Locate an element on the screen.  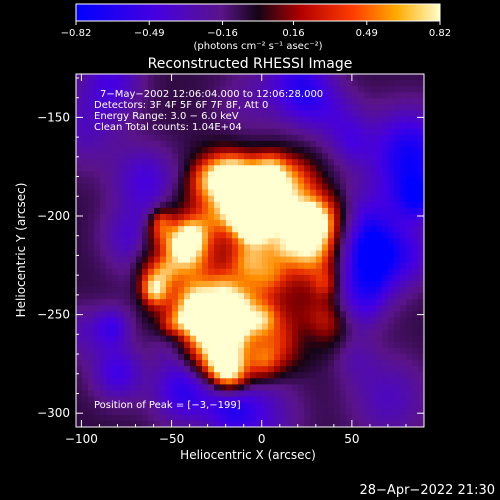
annotation-peak-position: Position of Peak = [−3,−199] is located at coordinates (167, 405).